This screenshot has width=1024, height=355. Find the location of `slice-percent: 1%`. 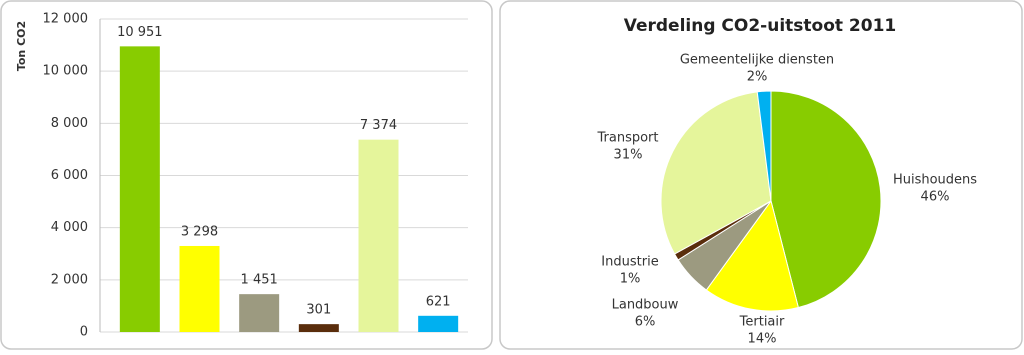

slice-percent: 1% is located at coordinates (630, 279).